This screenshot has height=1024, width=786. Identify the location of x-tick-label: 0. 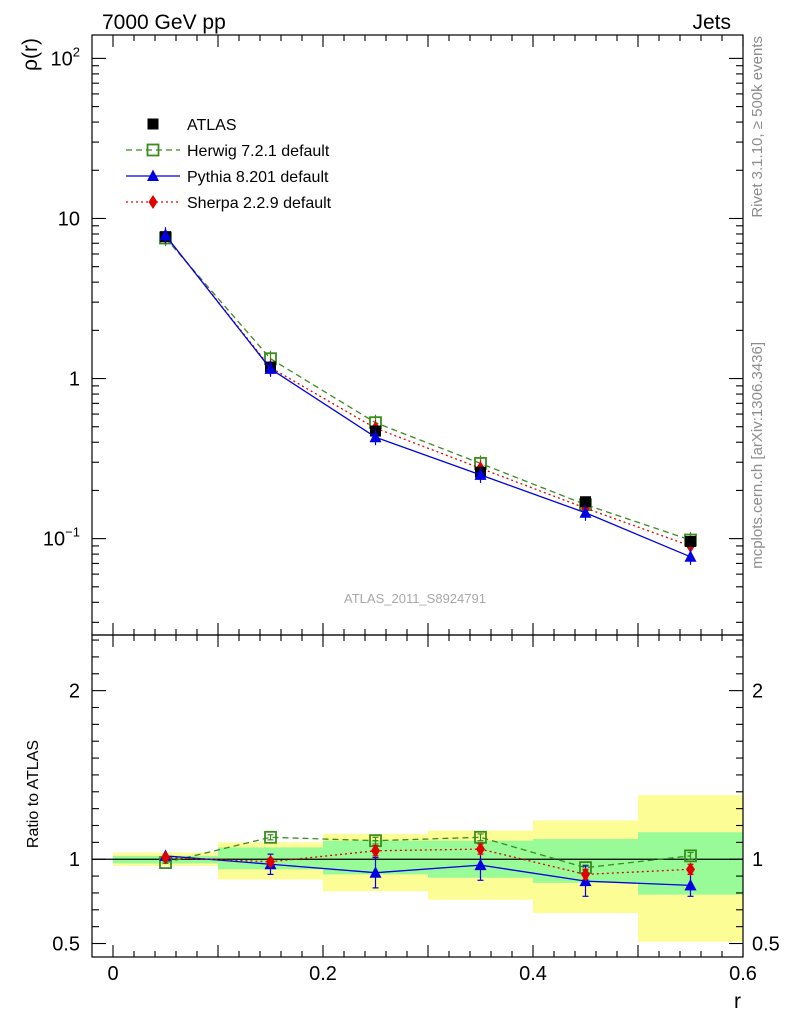
(112, 974).